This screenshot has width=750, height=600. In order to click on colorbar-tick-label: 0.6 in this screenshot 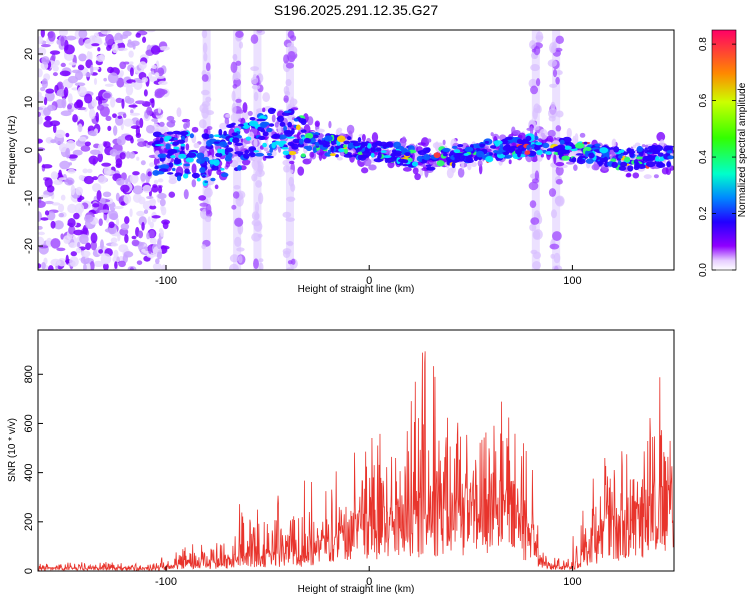, I will do `click(703, 100)`.